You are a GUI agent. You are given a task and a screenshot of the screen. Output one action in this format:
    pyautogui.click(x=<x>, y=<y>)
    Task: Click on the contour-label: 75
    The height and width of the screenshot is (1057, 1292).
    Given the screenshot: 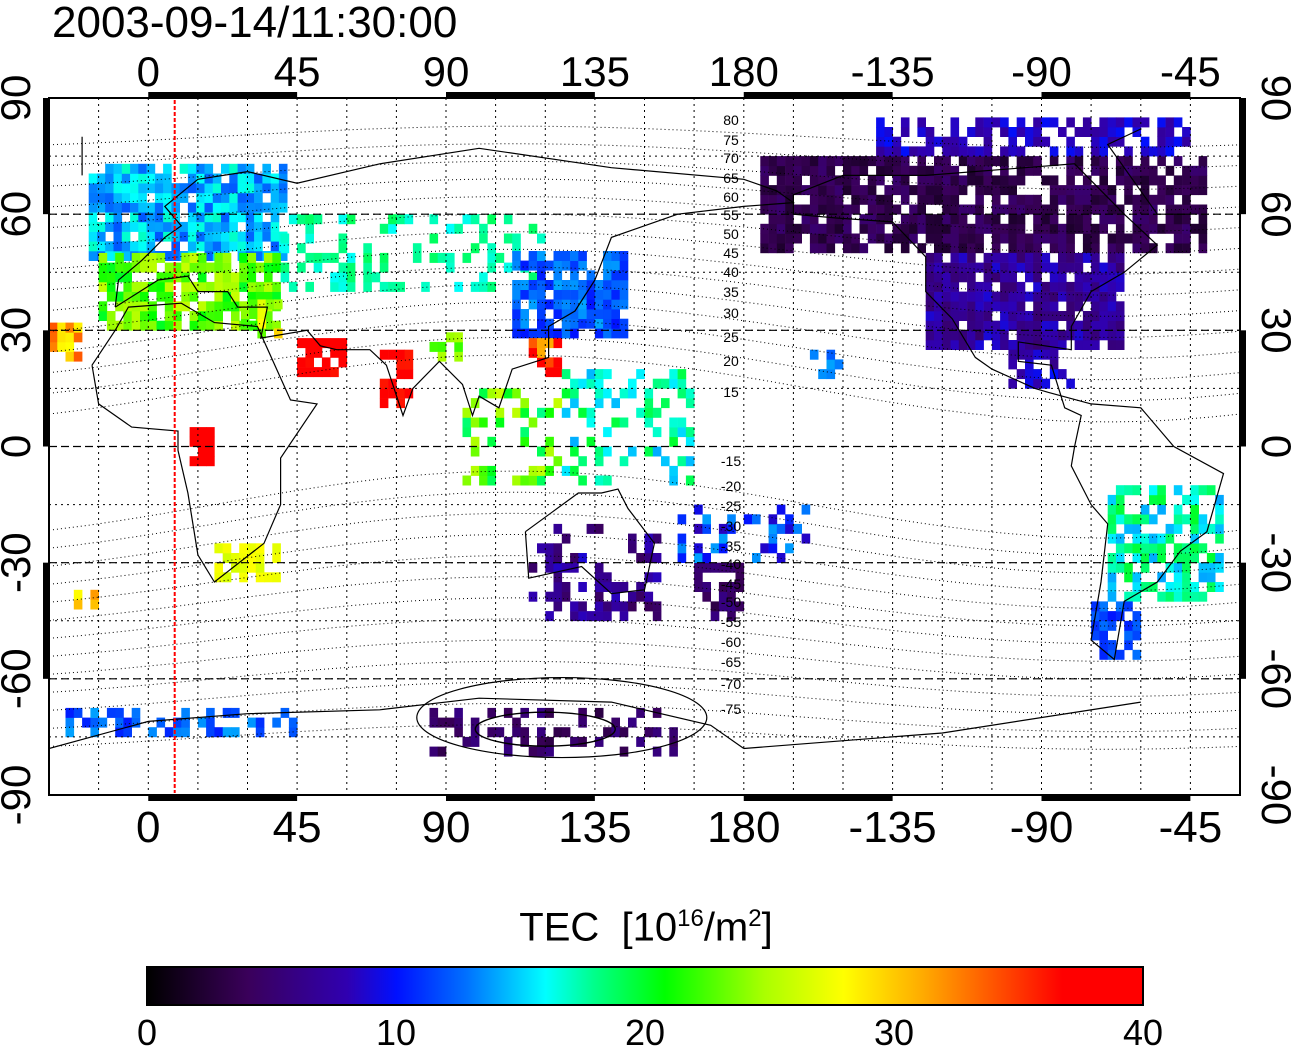 What is the action you would take?
    pyautogui.click(x=731, y=140)
    